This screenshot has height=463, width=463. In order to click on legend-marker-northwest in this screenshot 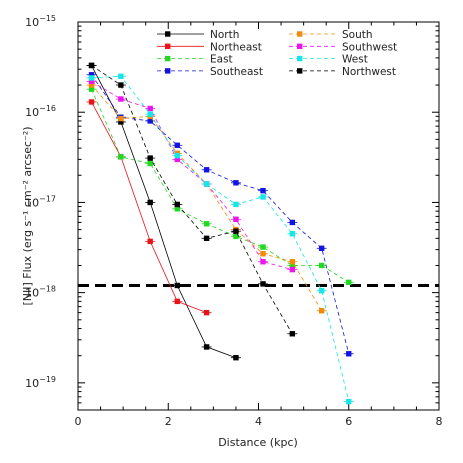, I will do `click(300, 71)`.